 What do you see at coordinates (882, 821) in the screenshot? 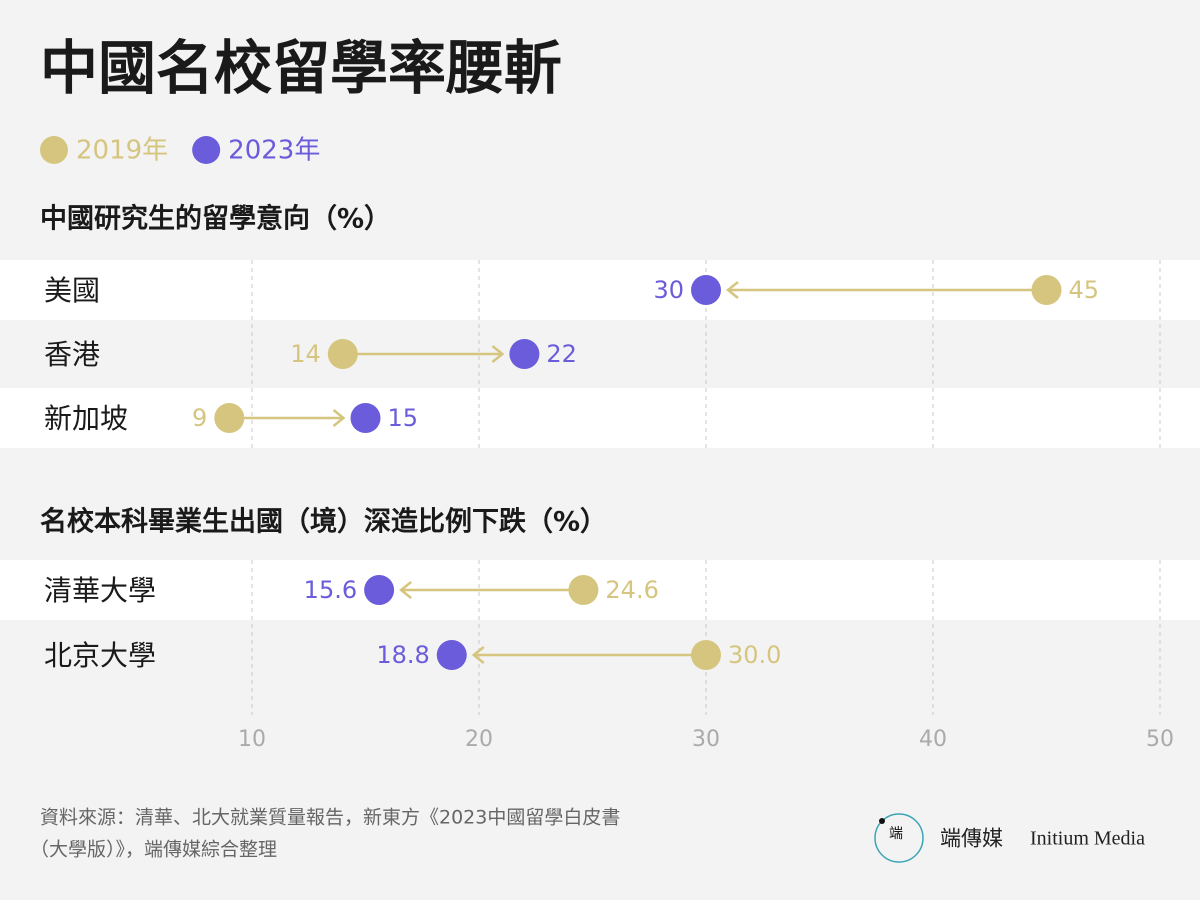
I see `logo-dot` at bounding box center [882, 821].